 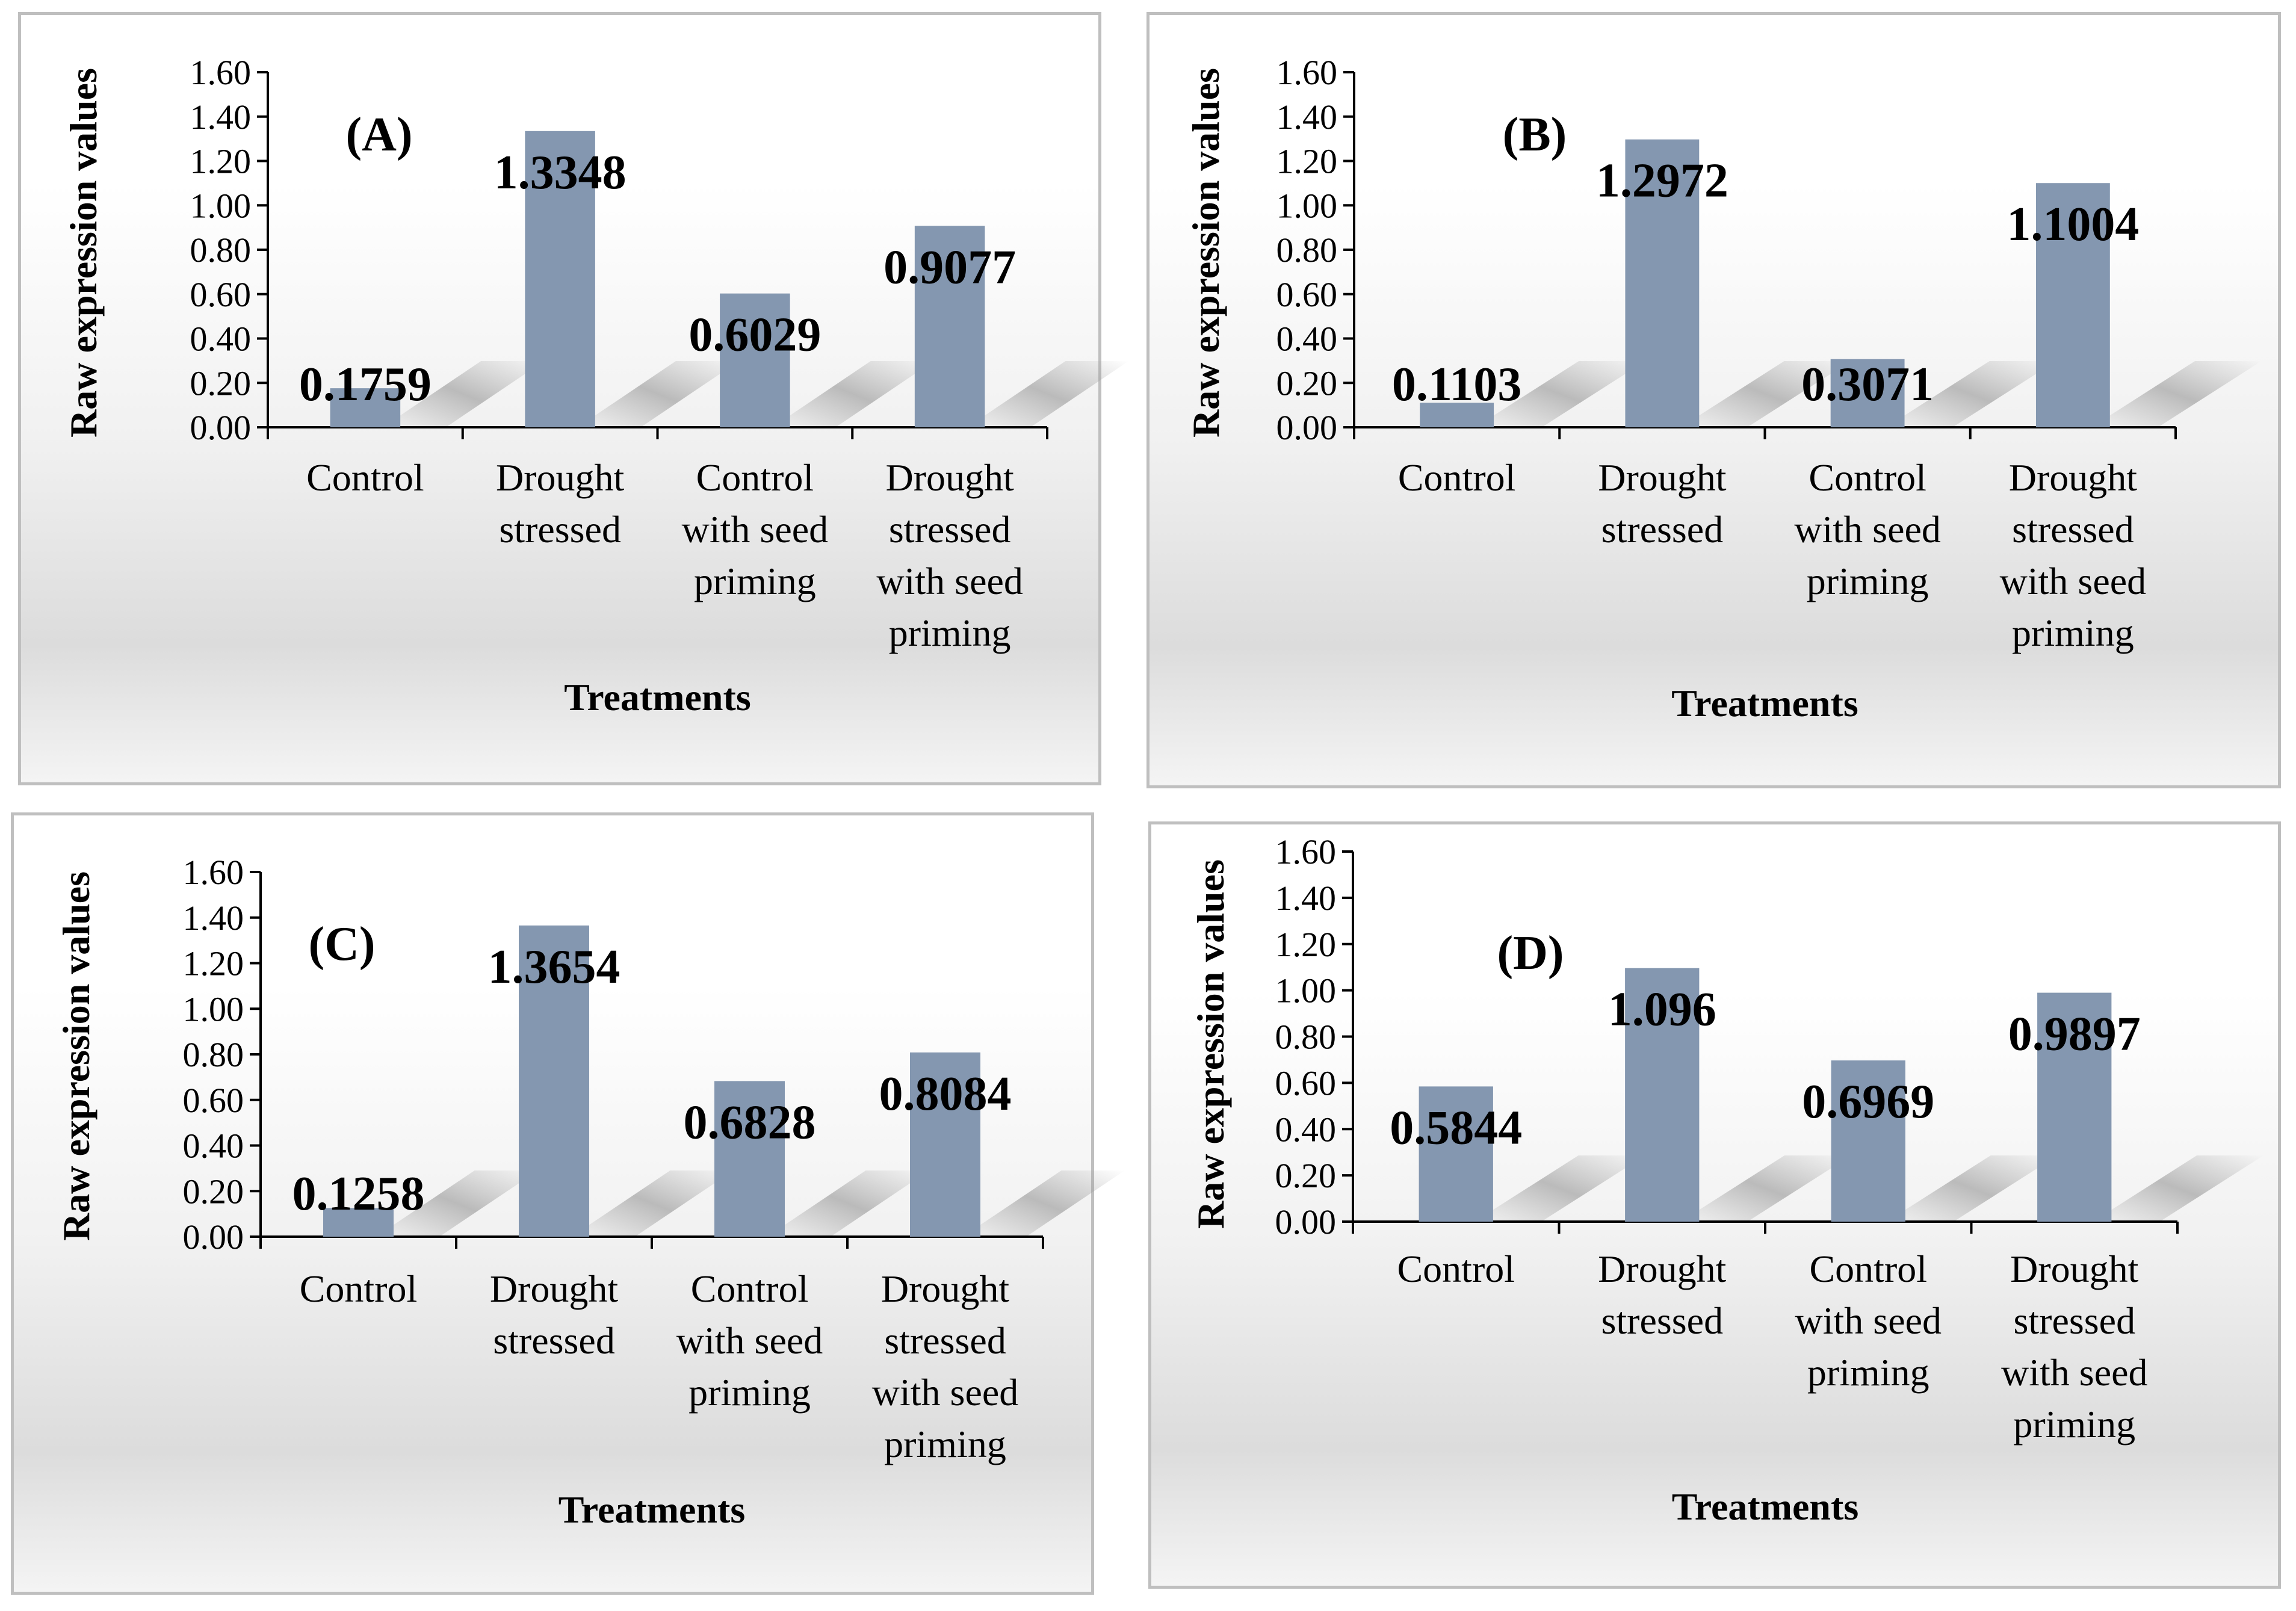 I want to click on data-label: 1.3654, so click(x=554, y=967).